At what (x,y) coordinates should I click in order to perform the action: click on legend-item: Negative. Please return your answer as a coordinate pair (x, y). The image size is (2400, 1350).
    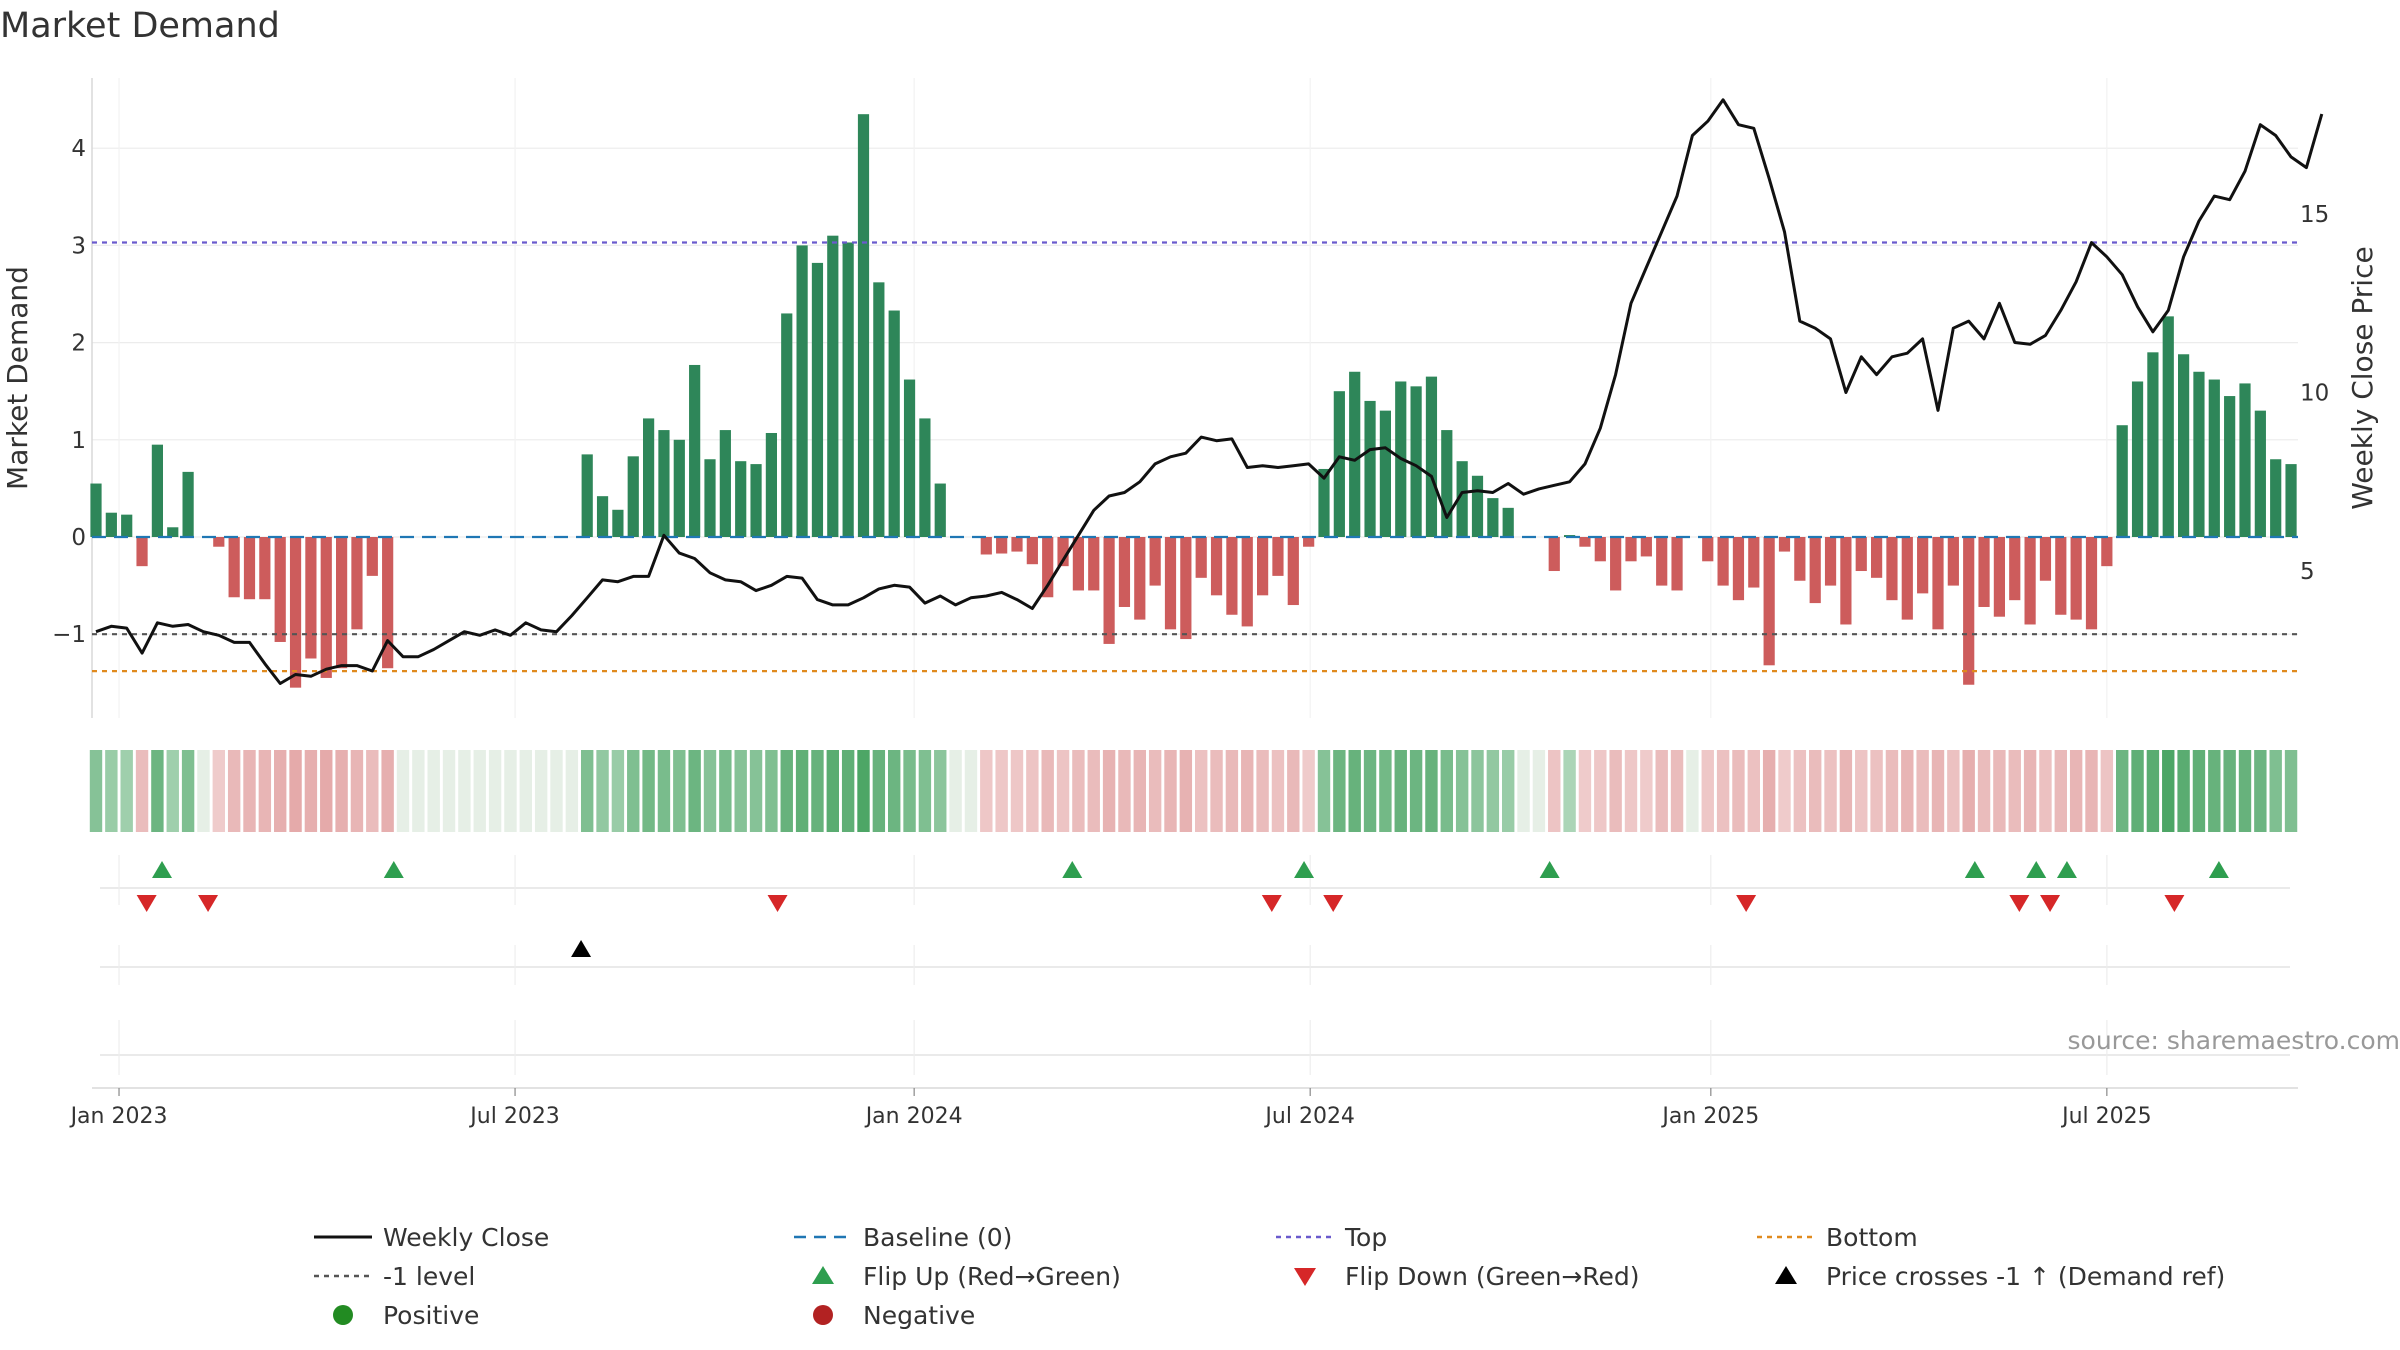
    Looking at the image, I should click on (894, 1315).